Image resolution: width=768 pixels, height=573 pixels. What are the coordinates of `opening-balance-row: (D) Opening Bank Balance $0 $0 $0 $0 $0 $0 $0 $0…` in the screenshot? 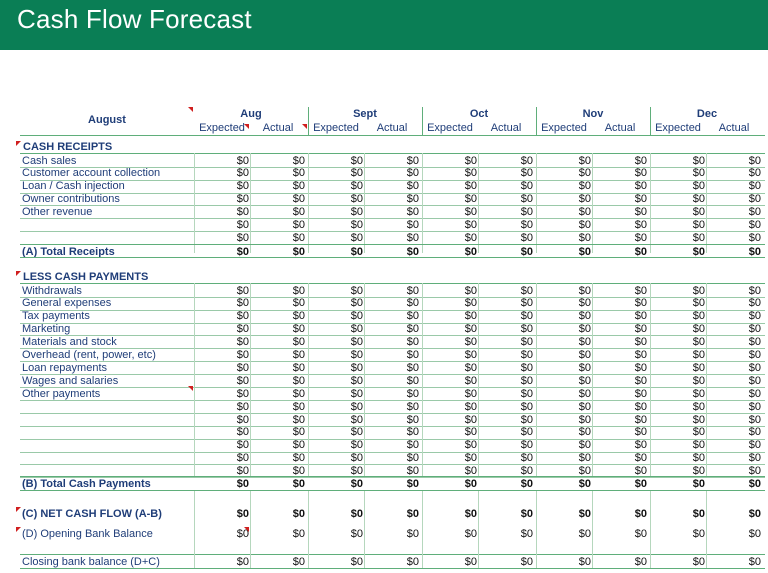 It's located at (392, 534).